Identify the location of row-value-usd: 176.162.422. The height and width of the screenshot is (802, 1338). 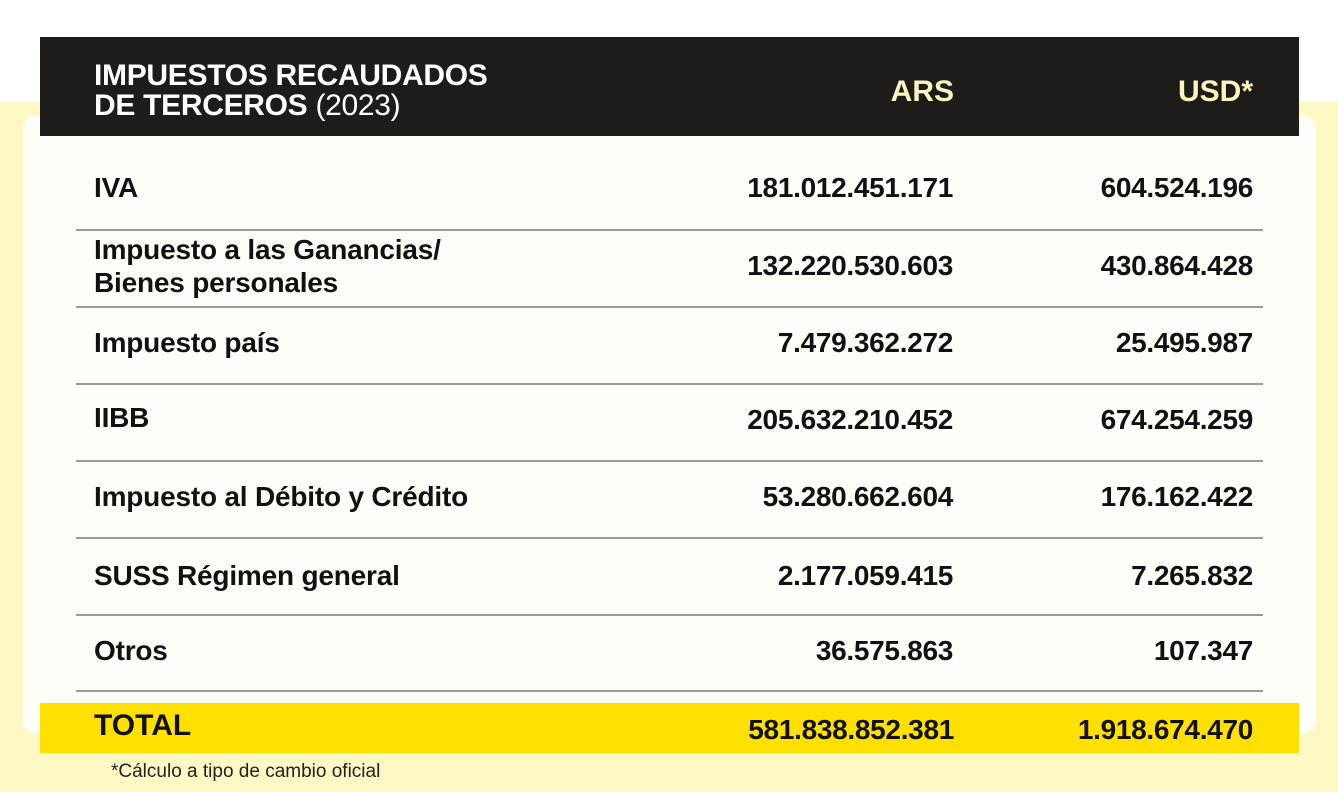
(1177, 496).